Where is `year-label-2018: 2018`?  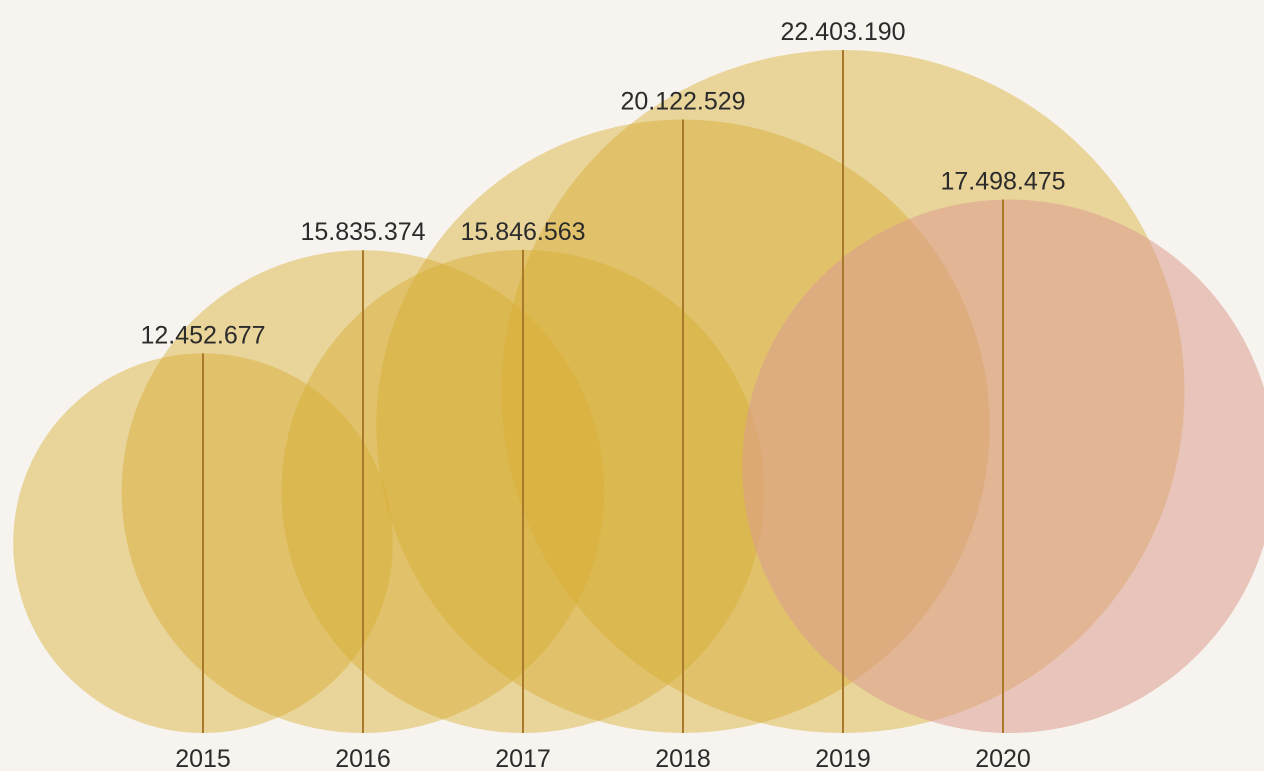 year-label-2018: 2018 is located at coordinates (683, 758).